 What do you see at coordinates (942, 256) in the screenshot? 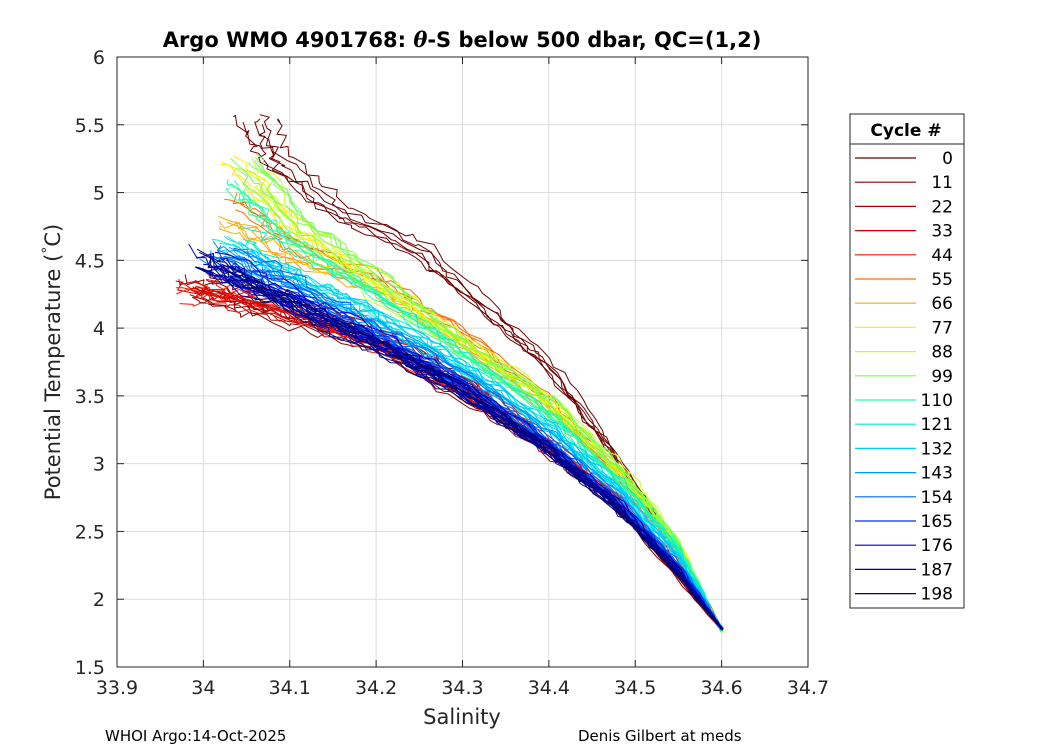
I see `legend-label-44: 44` at bounding box center [942, 256].